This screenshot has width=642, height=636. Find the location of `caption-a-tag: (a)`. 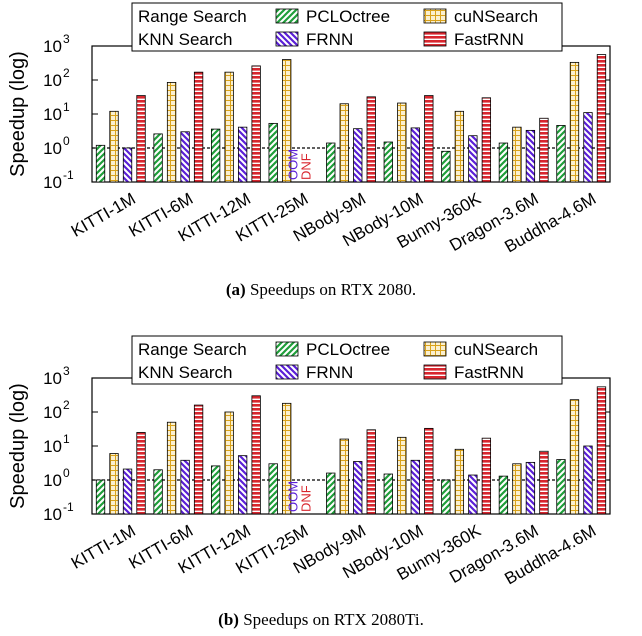

caption-a-tag: (a) is located at coordinates (235, 289).